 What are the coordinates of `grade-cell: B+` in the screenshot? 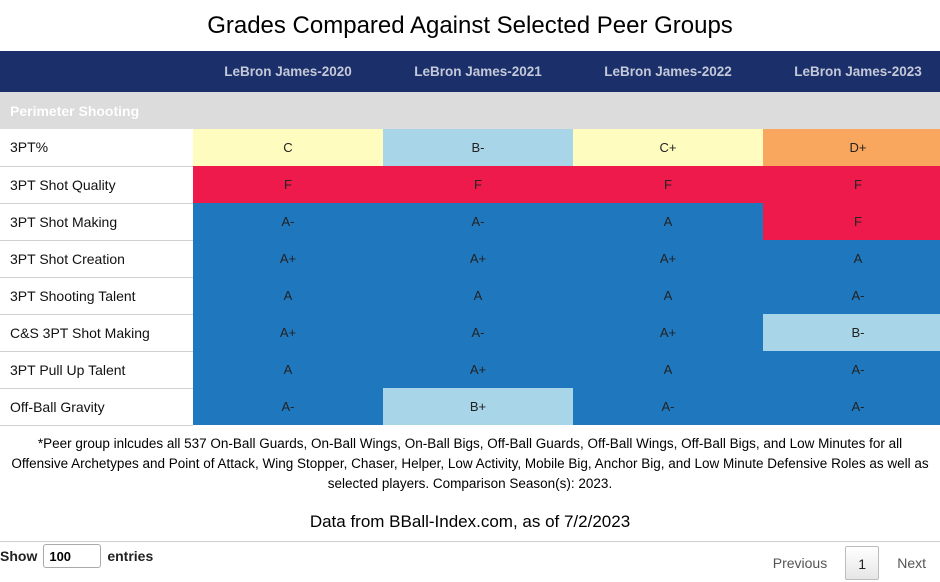 It's located at (478, 406).